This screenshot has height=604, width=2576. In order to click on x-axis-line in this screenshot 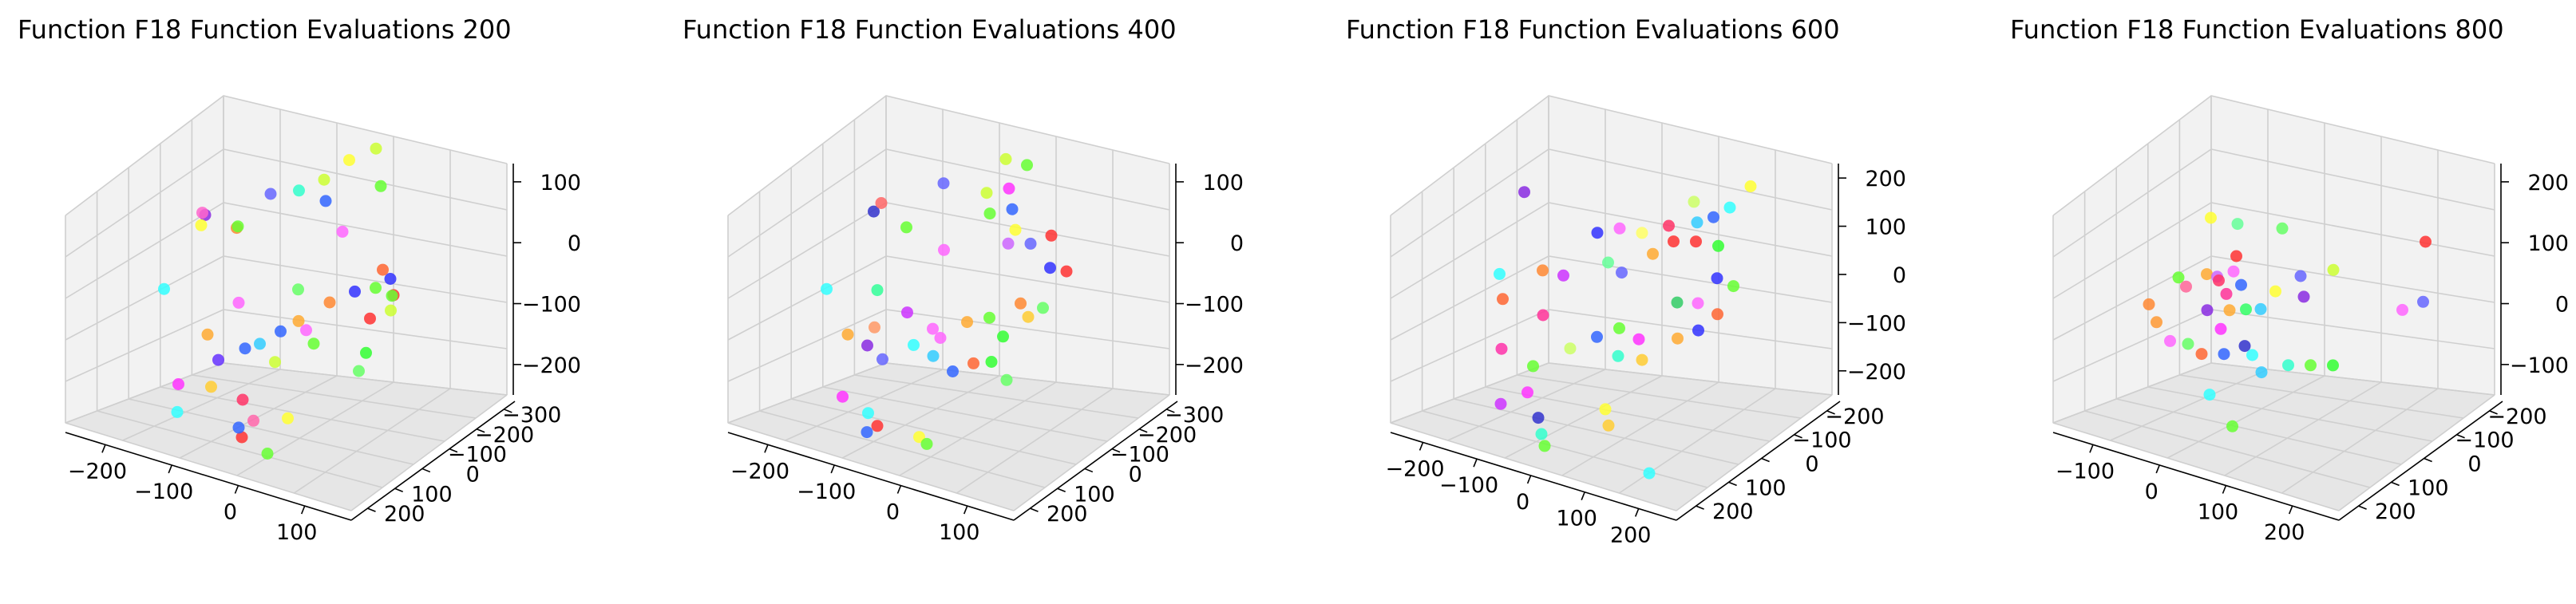, I will do `click(1534, 476)`.